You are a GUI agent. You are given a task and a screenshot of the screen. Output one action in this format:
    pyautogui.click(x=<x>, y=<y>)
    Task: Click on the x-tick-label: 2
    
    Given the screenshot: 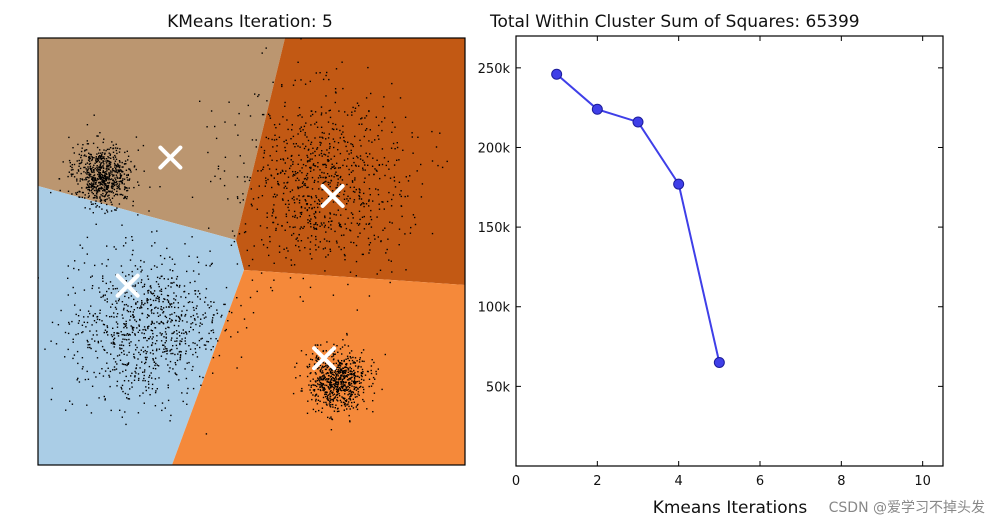 What is the action you would take?
    pyautogui.click(x=597, y=481)
    